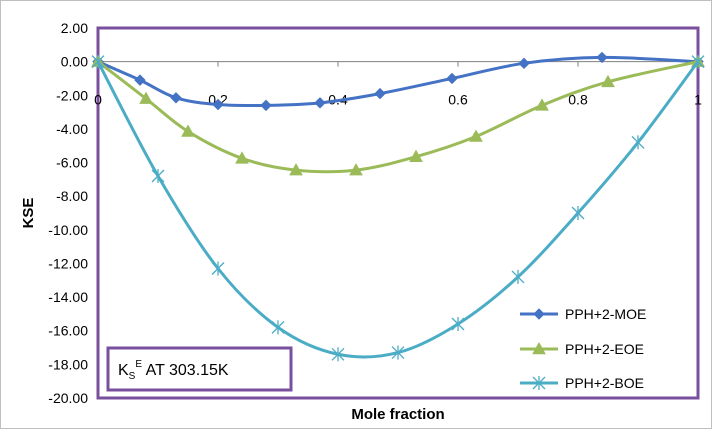 This screenshot has width=712, height=429. I want to click on x-tick-label: 0.8, so click(578, 100).